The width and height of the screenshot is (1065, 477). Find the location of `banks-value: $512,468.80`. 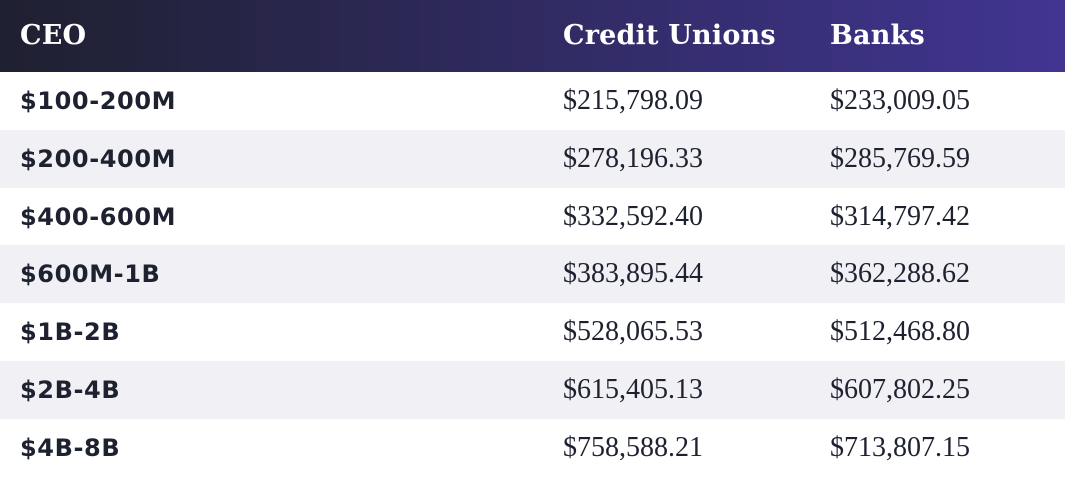

banks-value: $512,468.80 is located at coordinates (900, 332).